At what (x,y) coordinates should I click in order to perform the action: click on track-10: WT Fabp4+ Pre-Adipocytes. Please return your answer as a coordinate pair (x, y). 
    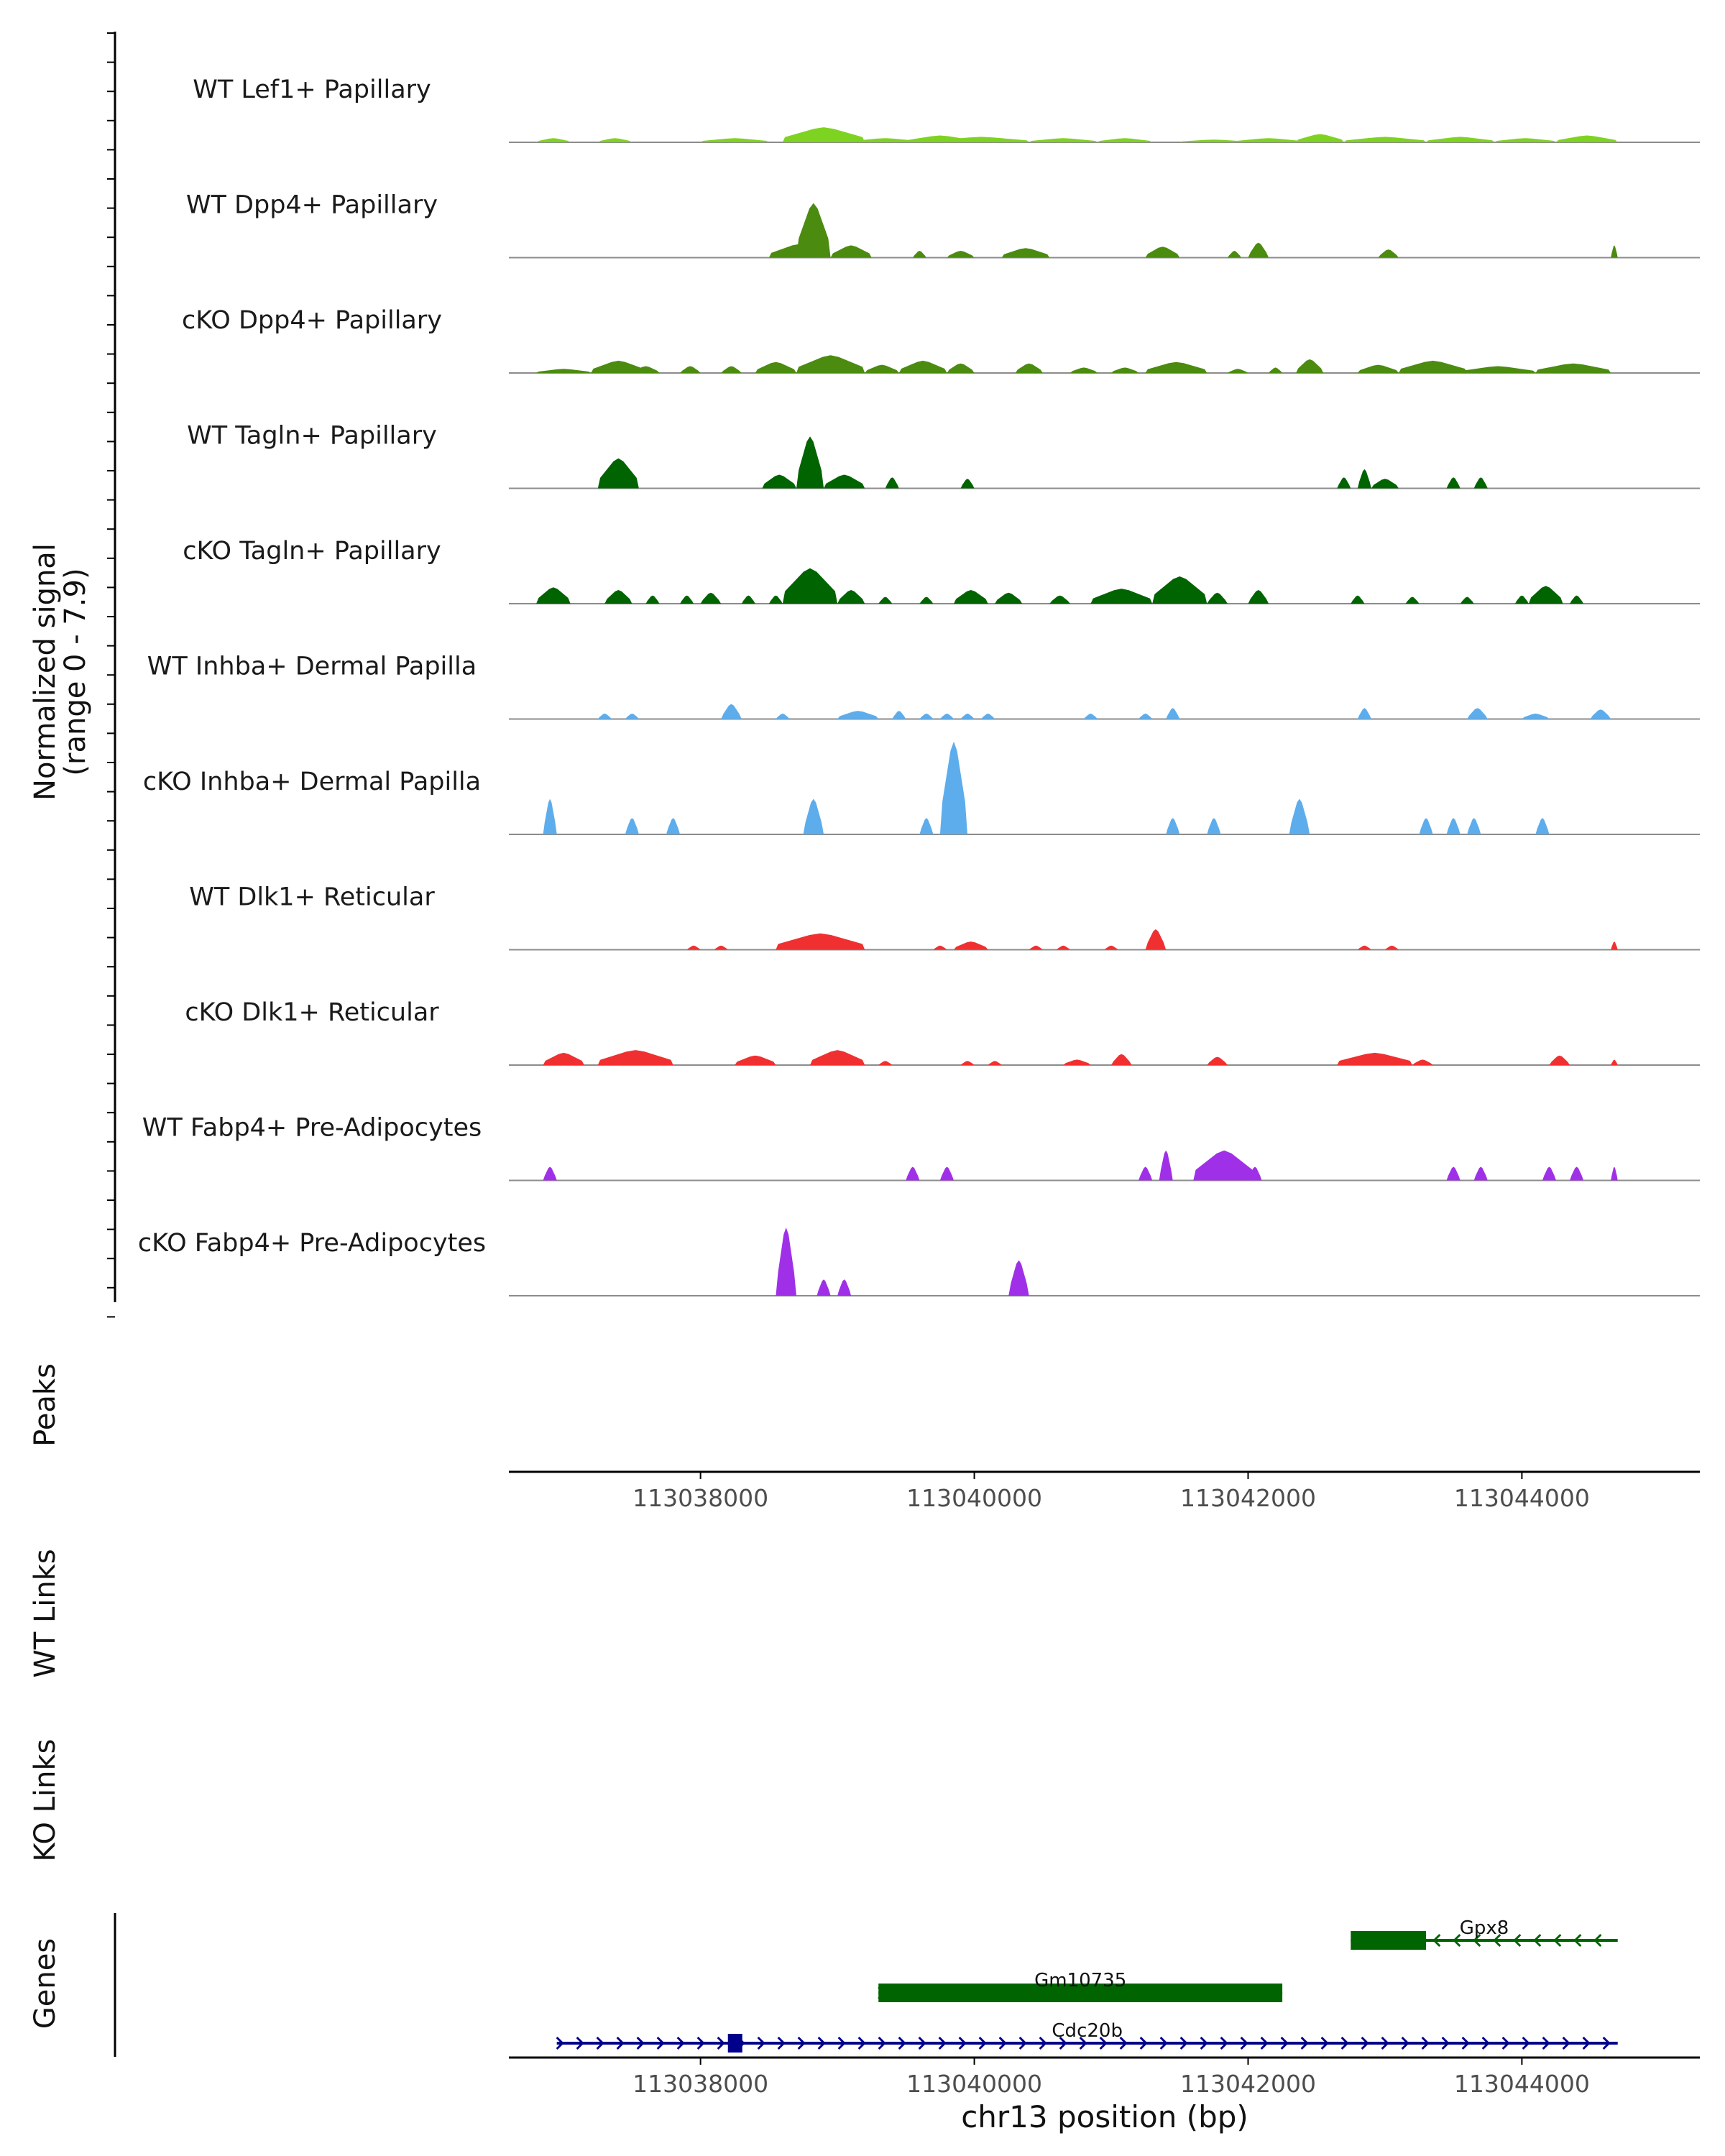
    Looking at the image, I should click on (921, 1147).